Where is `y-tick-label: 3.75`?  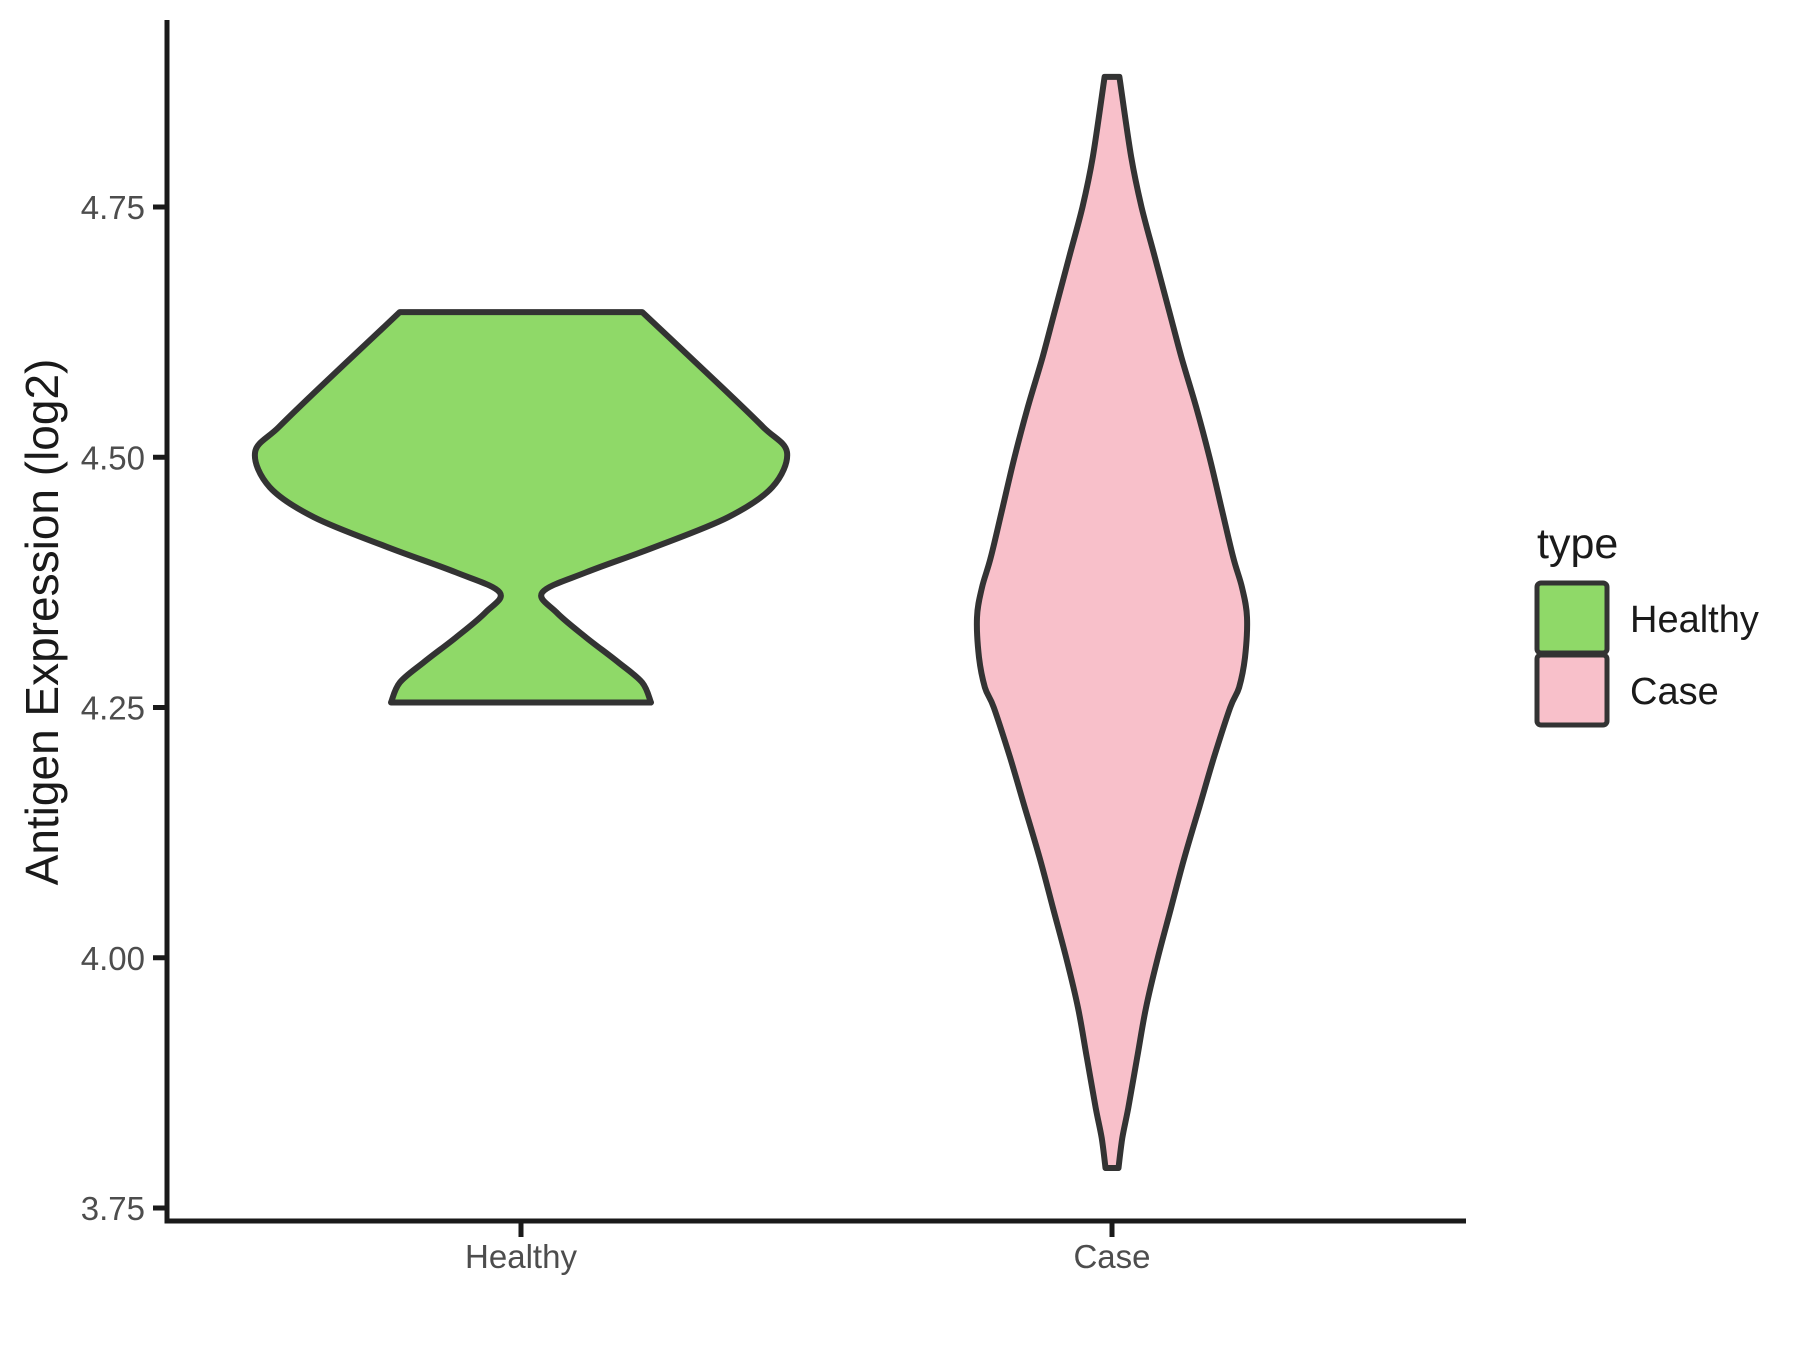 y-tick-label: 3.75 is located at coordinates (113, 1208).